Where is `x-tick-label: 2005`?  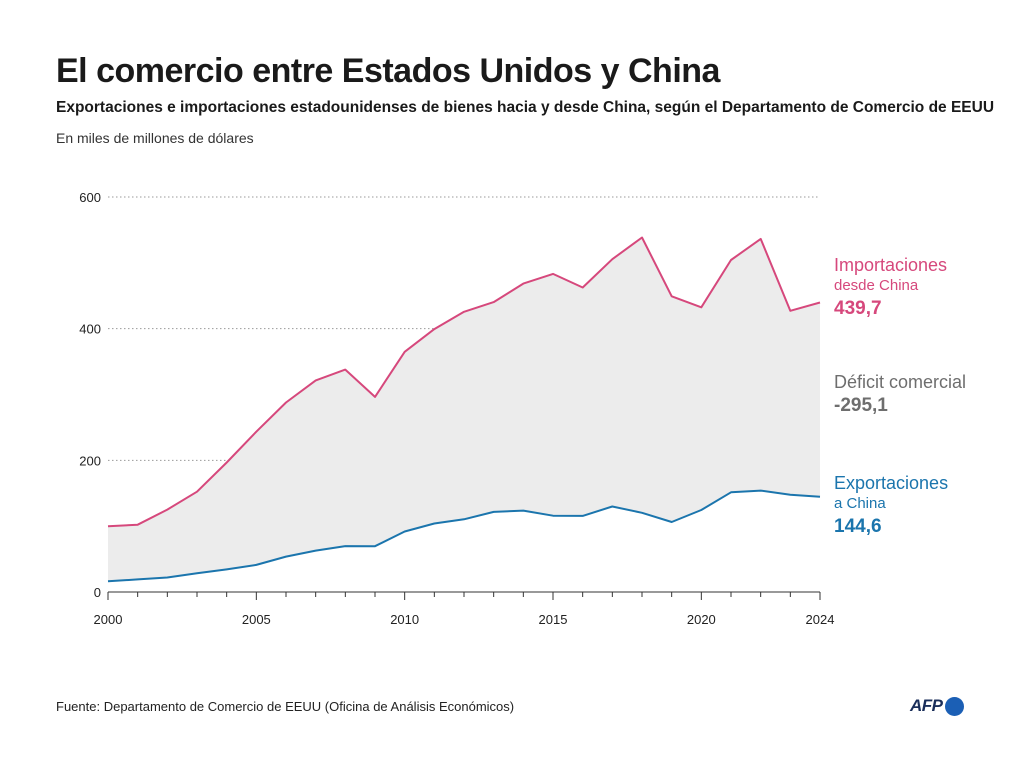 x-tick-label: 2005 is located at coordinates (256, 619).